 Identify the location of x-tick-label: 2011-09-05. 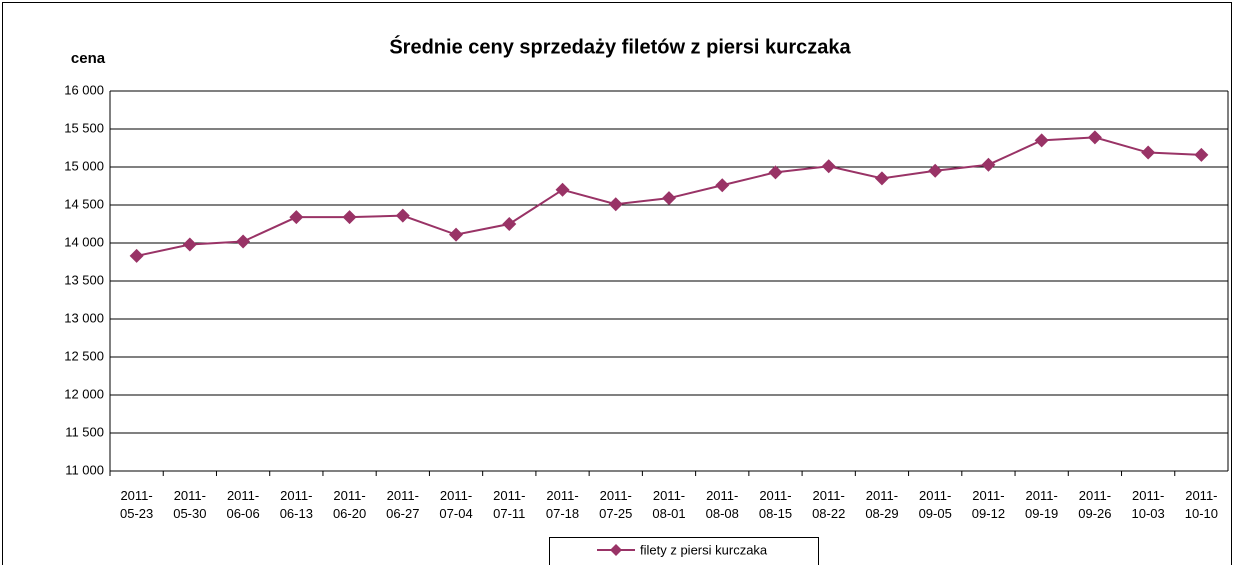
(935, 504).